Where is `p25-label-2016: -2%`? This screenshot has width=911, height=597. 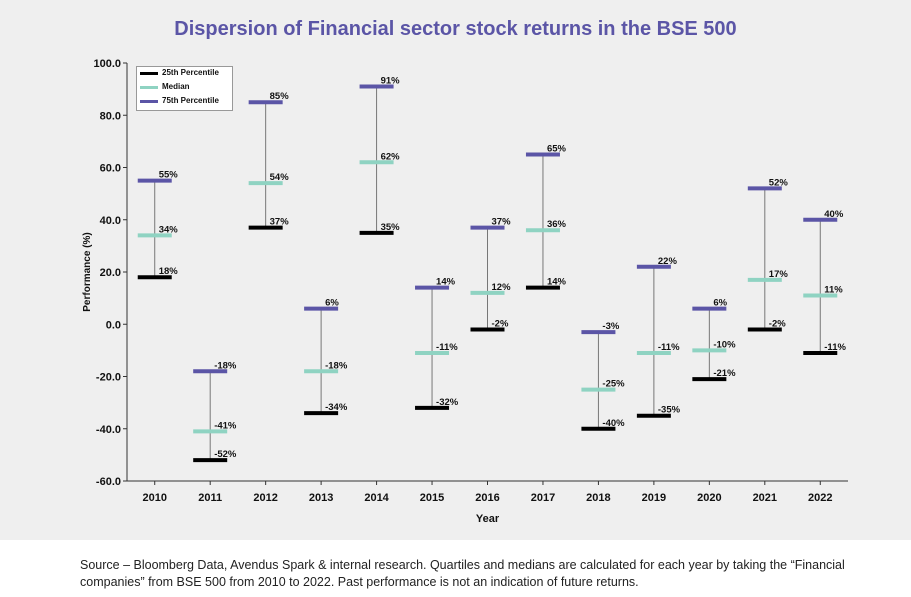
p25-label-2016: -2% is located at coordinates (500, 323).